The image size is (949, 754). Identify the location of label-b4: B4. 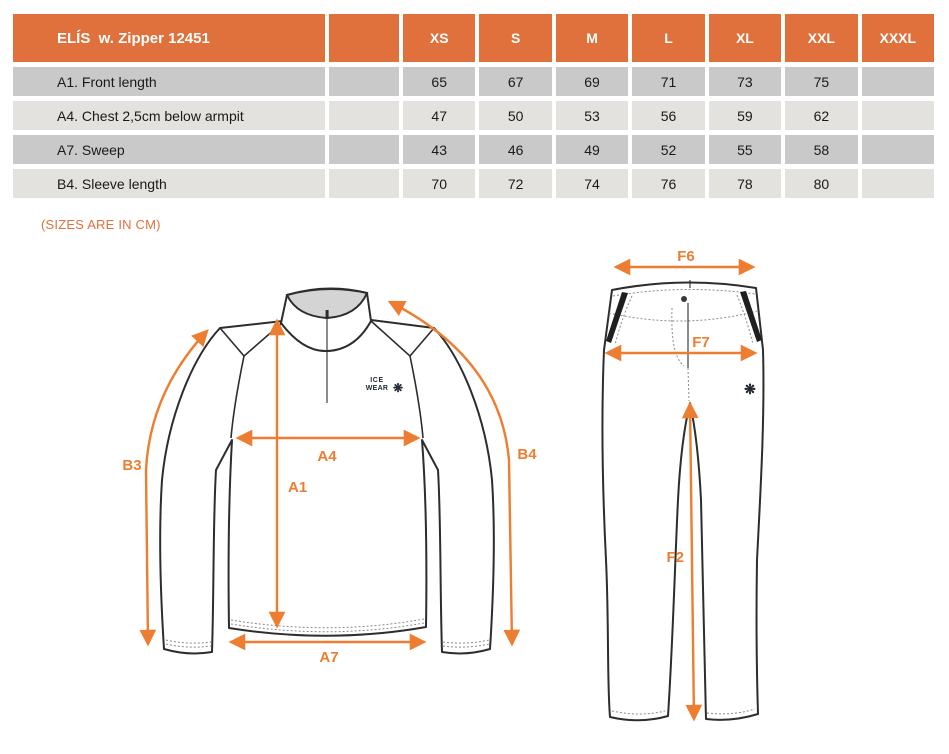
(527, 454).